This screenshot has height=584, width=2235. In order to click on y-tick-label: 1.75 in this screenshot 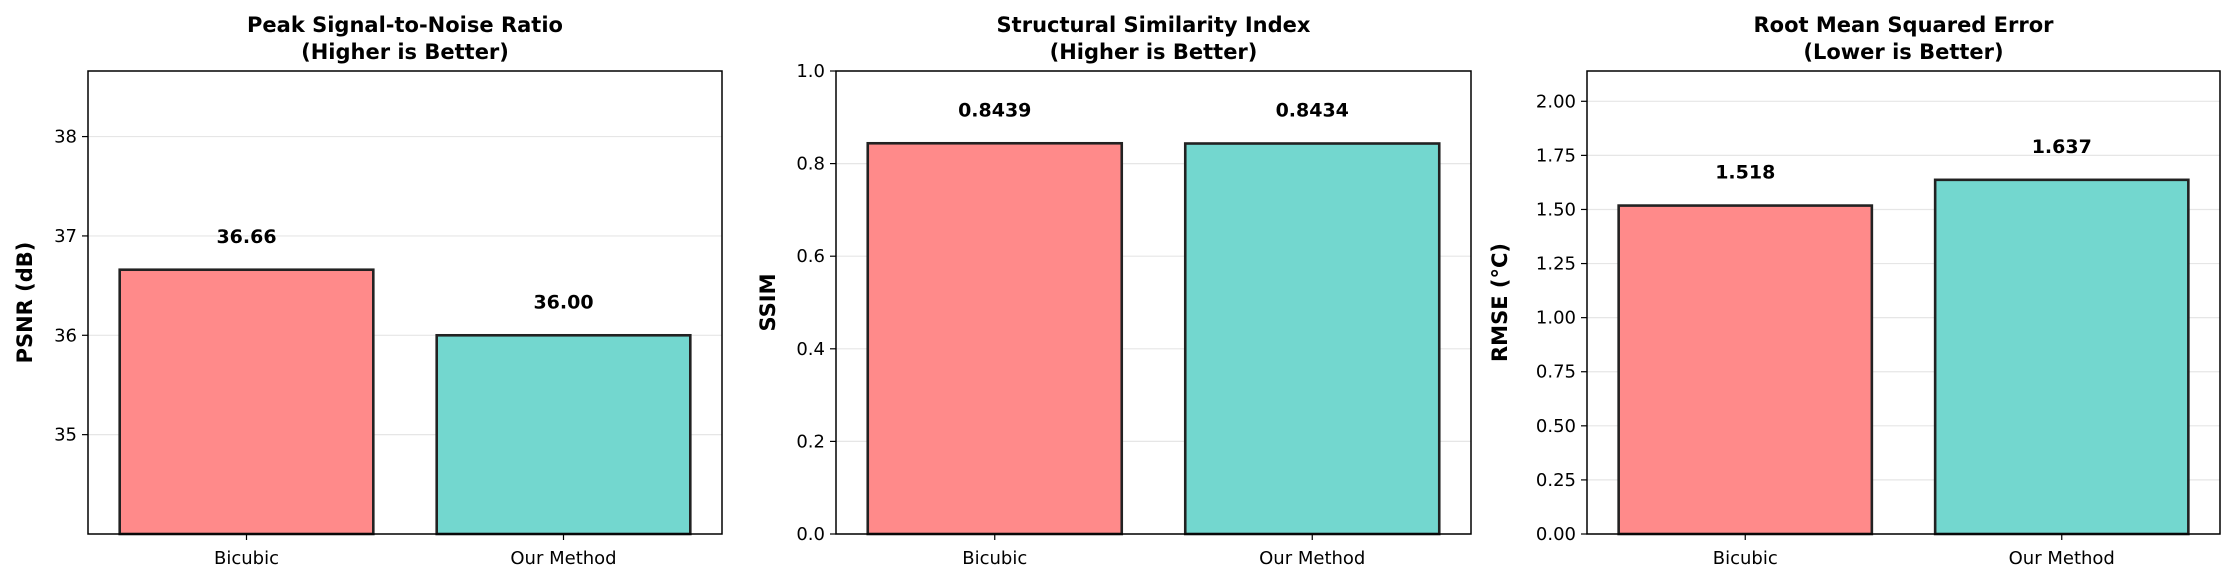, I will do `click(1556, 155)`.